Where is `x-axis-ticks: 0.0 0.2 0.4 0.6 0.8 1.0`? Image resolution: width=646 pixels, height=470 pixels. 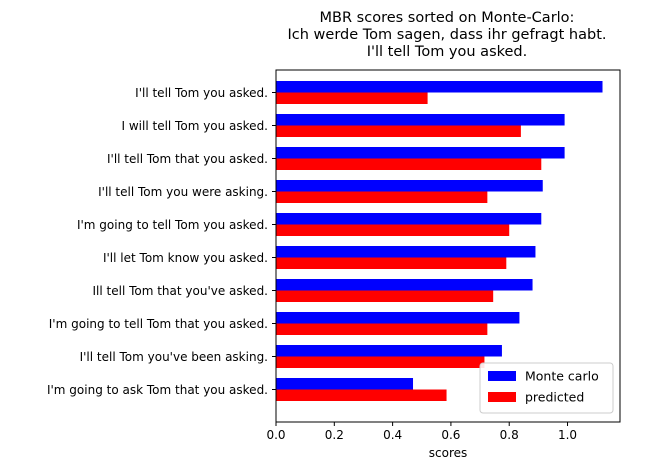
x-axis-ticks: 0.0 0.2 0.4 0.6 0.8 1.0 is located at coordinates (421, 432).